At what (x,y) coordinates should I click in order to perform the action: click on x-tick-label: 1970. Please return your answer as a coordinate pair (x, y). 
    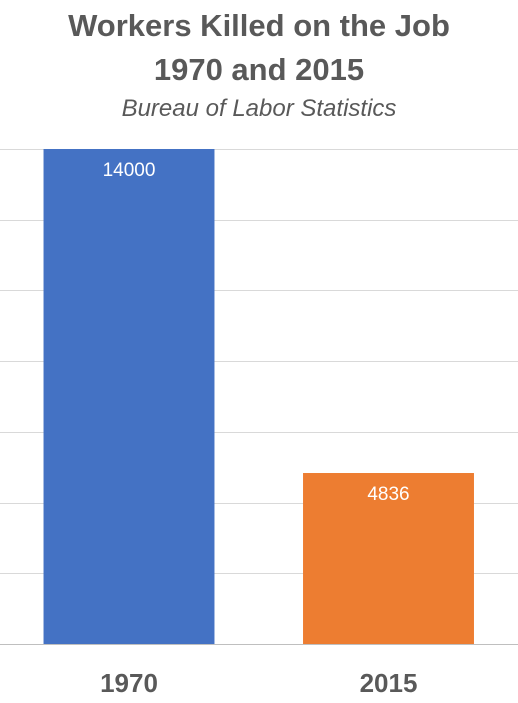
    Looking at the image, I should click on (129, 683).